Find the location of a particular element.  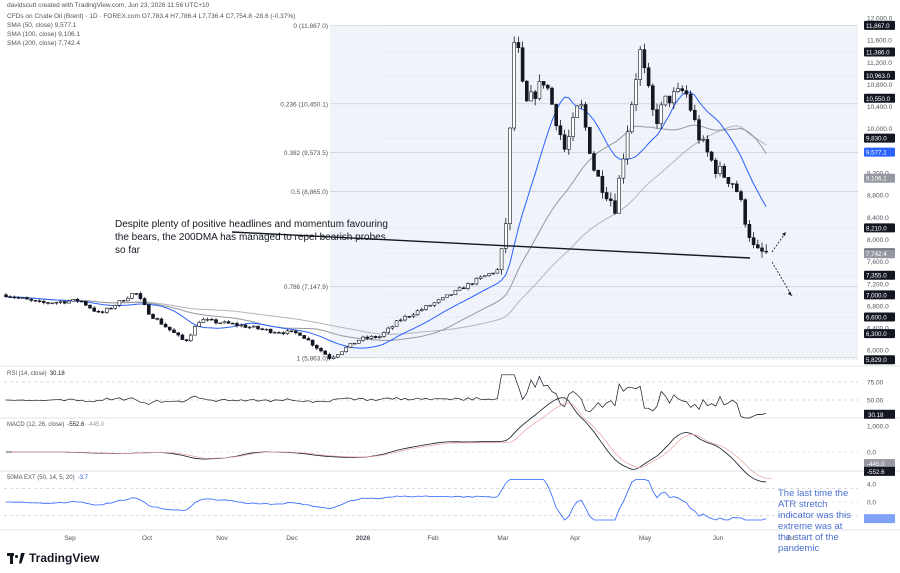

rsi-tick-label: 50.00 is located at coordinates (875, 401).